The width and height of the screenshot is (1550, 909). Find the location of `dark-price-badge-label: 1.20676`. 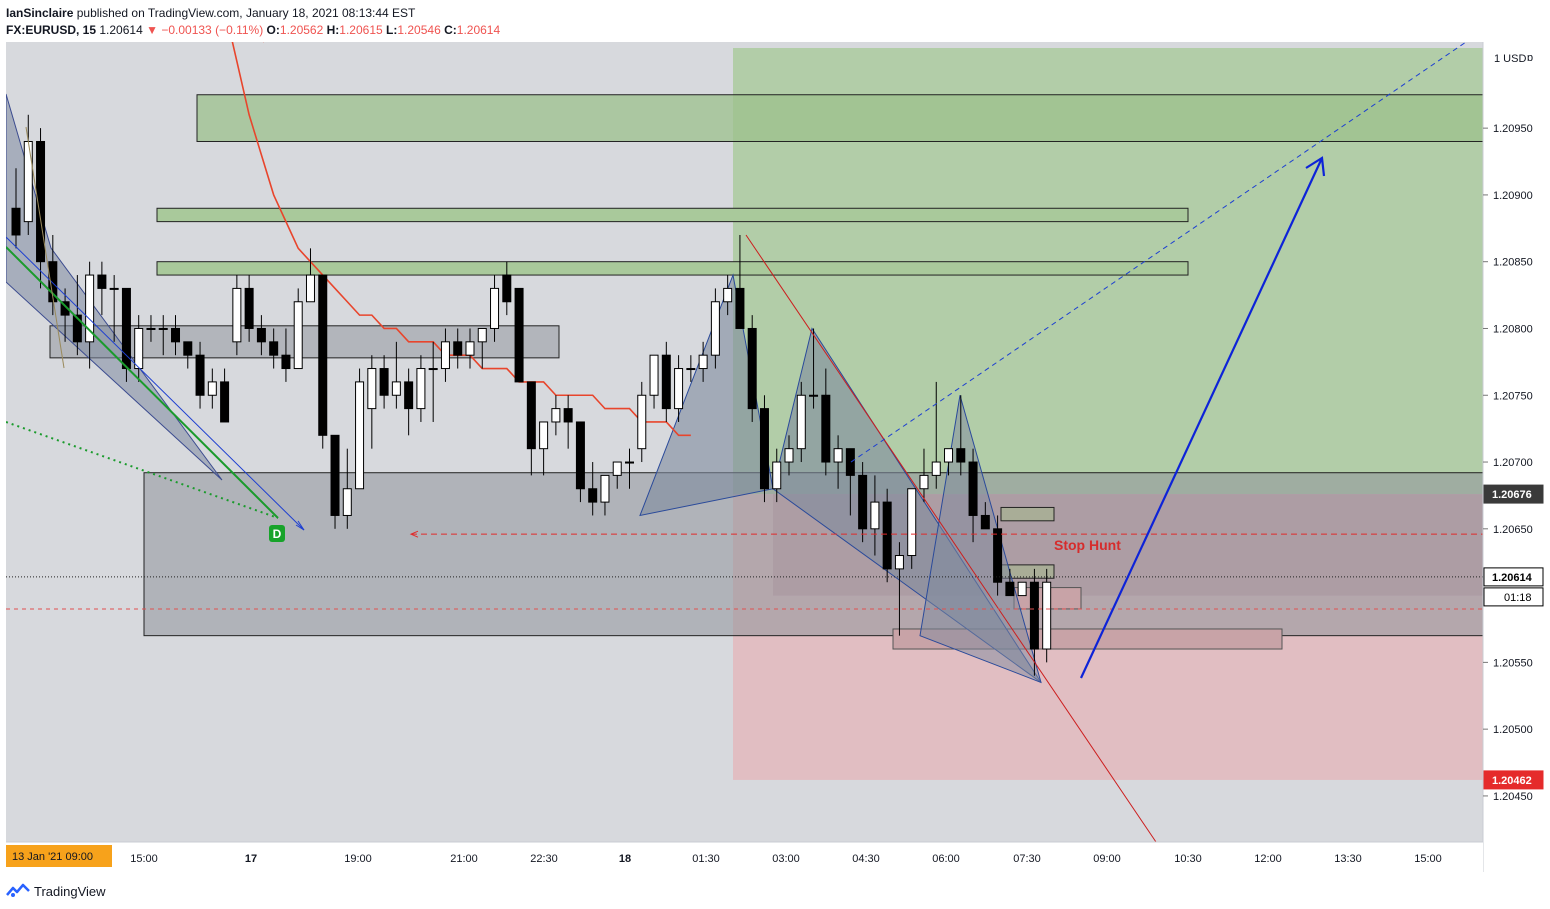

dark-price-badge-label: 1.20676 is located at coordinates (1512, 495).